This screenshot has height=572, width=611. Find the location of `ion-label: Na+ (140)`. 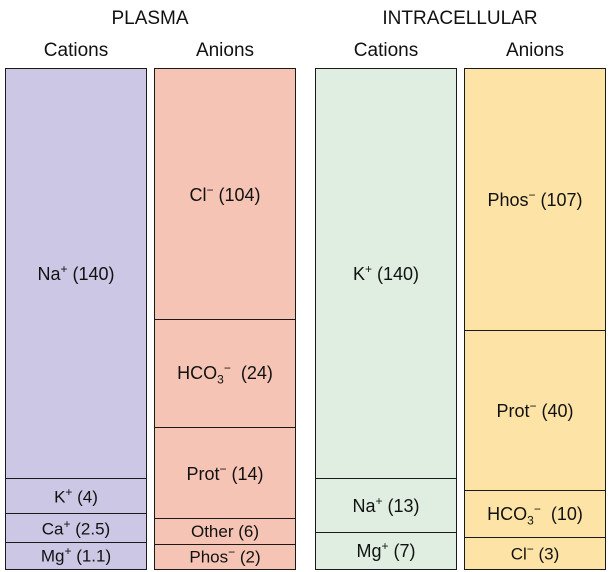

ion-label: Na+ (140) is located at coordinates (75, 273).